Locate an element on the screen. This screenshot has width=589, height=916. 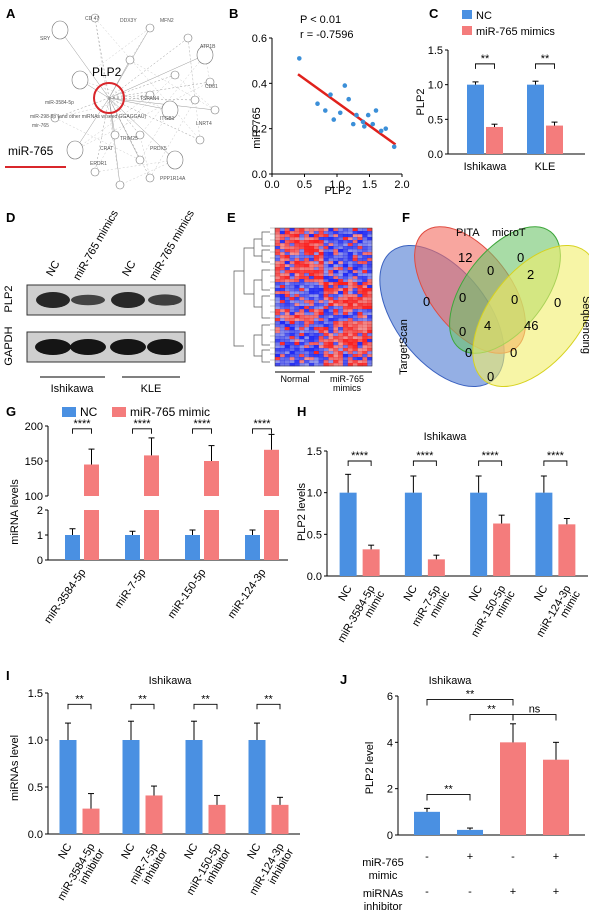
plp2-network-label: PLP2 is located at coordinates (107, 72).